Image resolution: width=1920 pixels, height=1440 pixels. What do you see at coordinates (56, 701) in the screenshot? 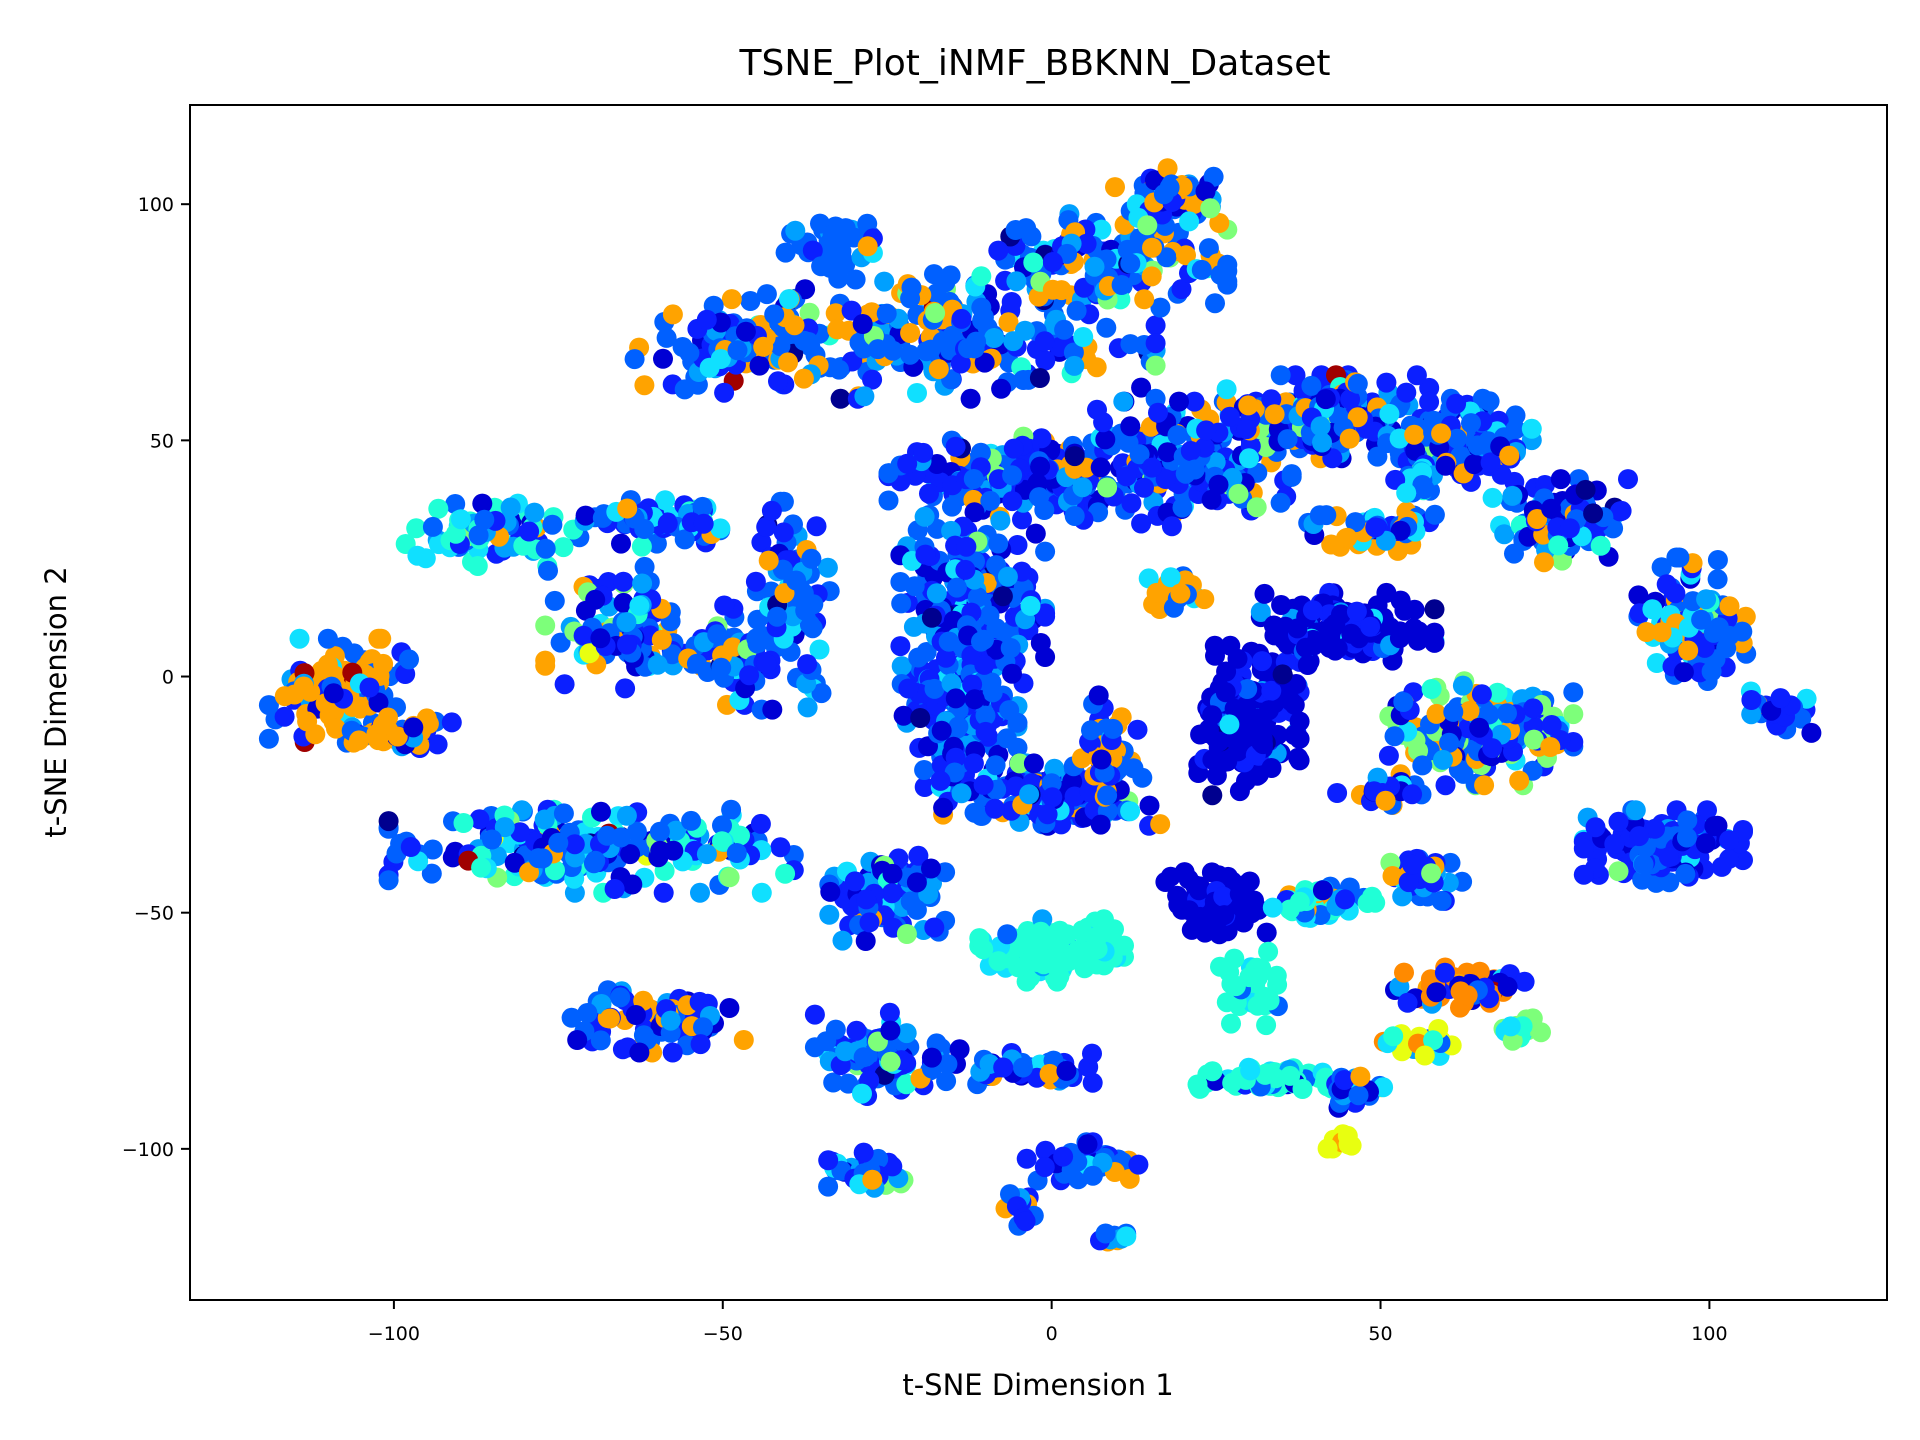
I see `y-axis-label: t-SNE Dimension 2` at bounding box center [56, 701].